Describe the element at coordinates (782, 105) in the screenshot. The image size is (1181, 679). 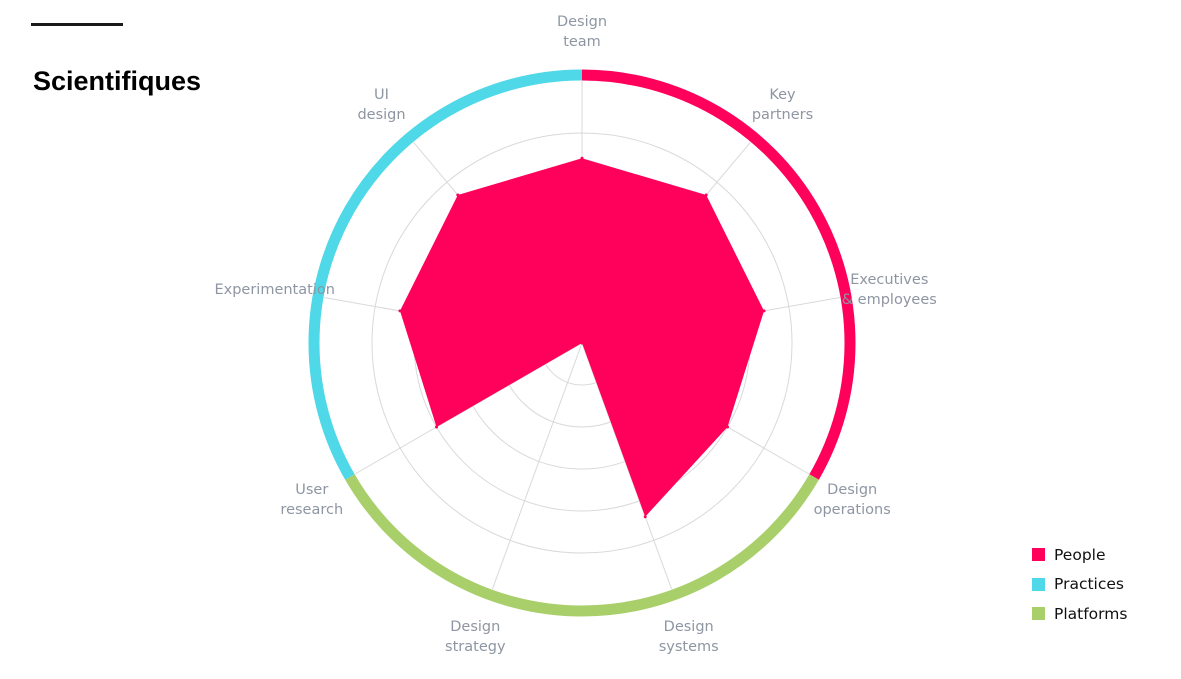
I see `axis-label: Key partners` at that location.